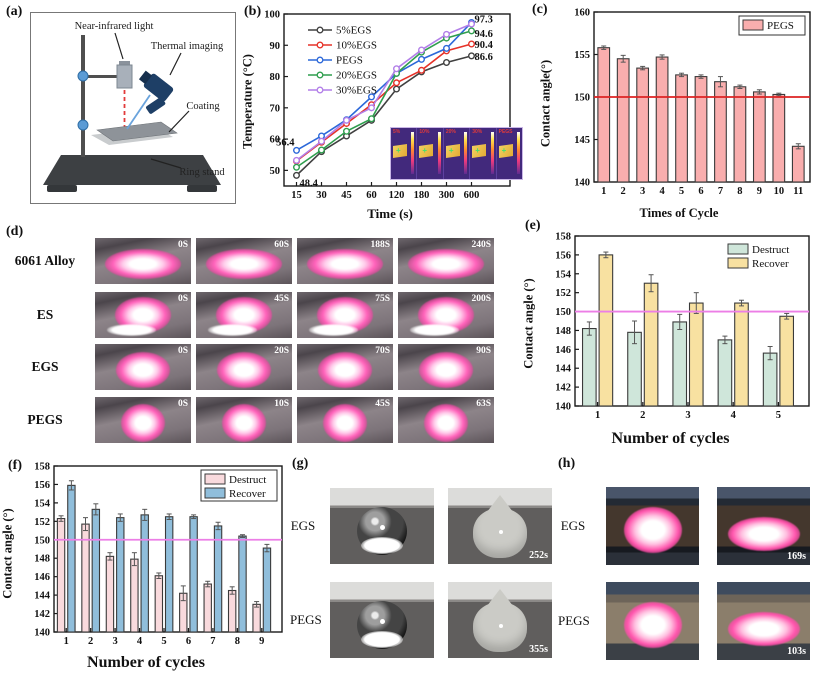 The height and width of the screenshot is (678, 818). I want to click on c-xlabel: Times of Cycle, so click(679, 213).